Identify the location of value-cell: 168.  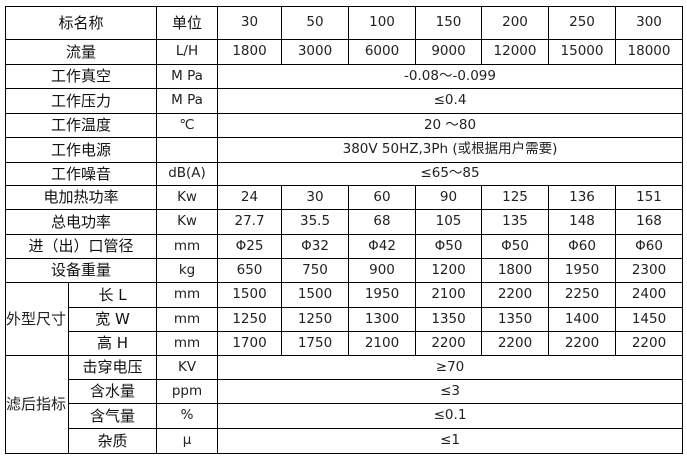
(649, 222).